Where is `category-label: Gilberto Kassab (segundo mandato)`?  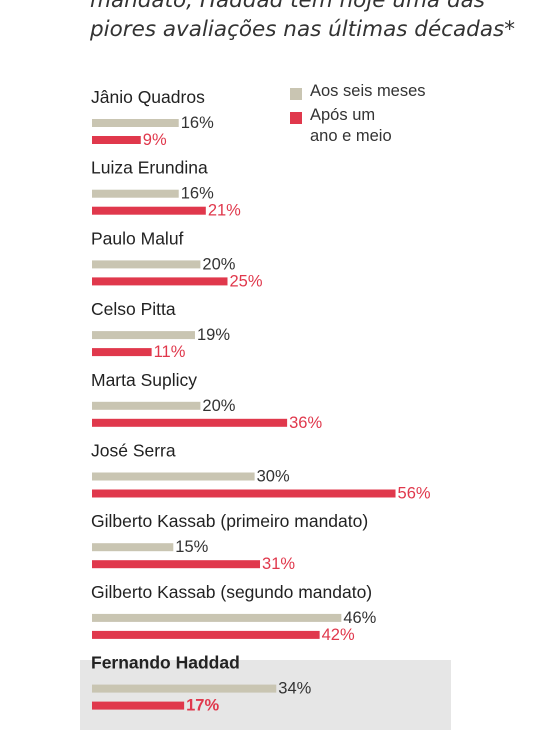 category-label: Gilberto Kassab (segundo mandato) is located at coordinates (231, 592).